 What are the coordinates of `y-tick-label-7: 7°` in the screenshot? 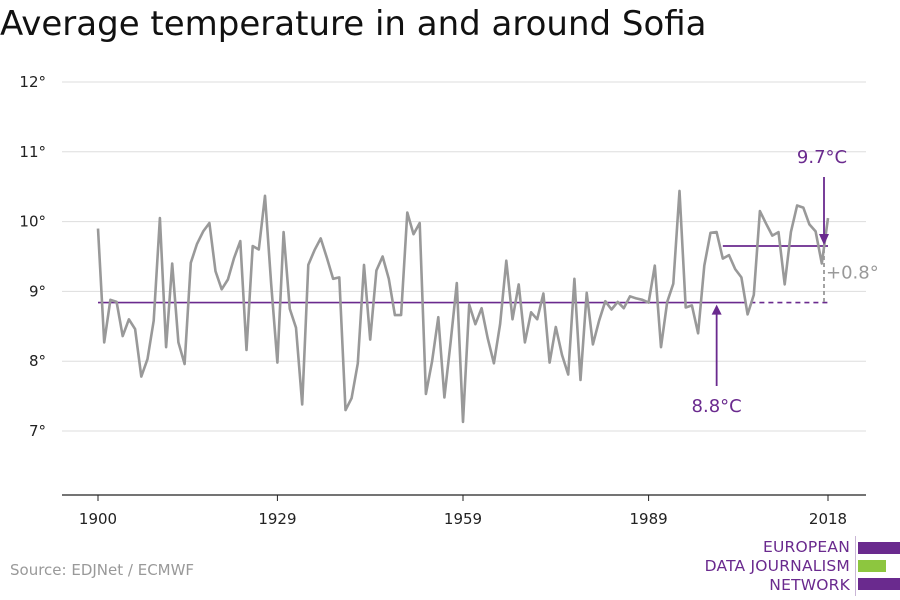 It's located at (37, 431).